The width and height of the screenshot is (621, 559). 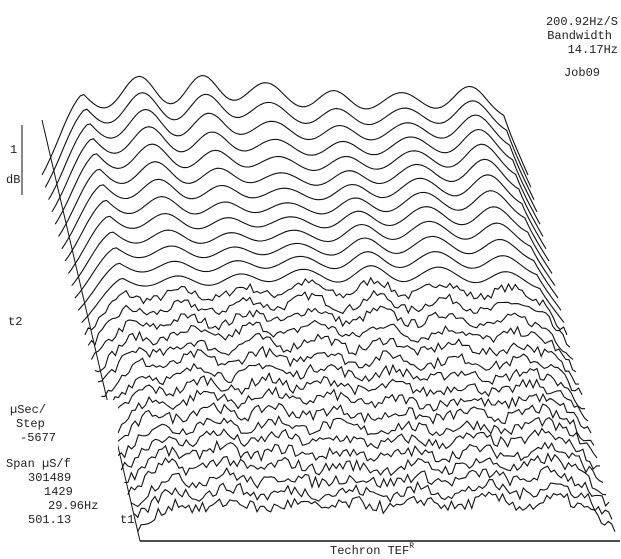 I want to click on brand-mark: R, so click(x=411, y=546).